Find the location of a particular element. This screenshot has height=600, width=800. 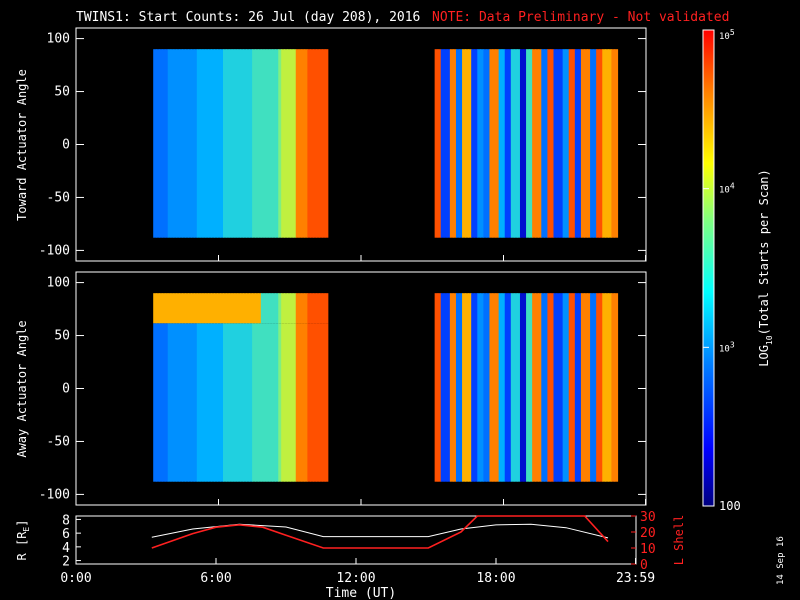

colorbar-tick-label: 104 is located at coordinates (727, 189).